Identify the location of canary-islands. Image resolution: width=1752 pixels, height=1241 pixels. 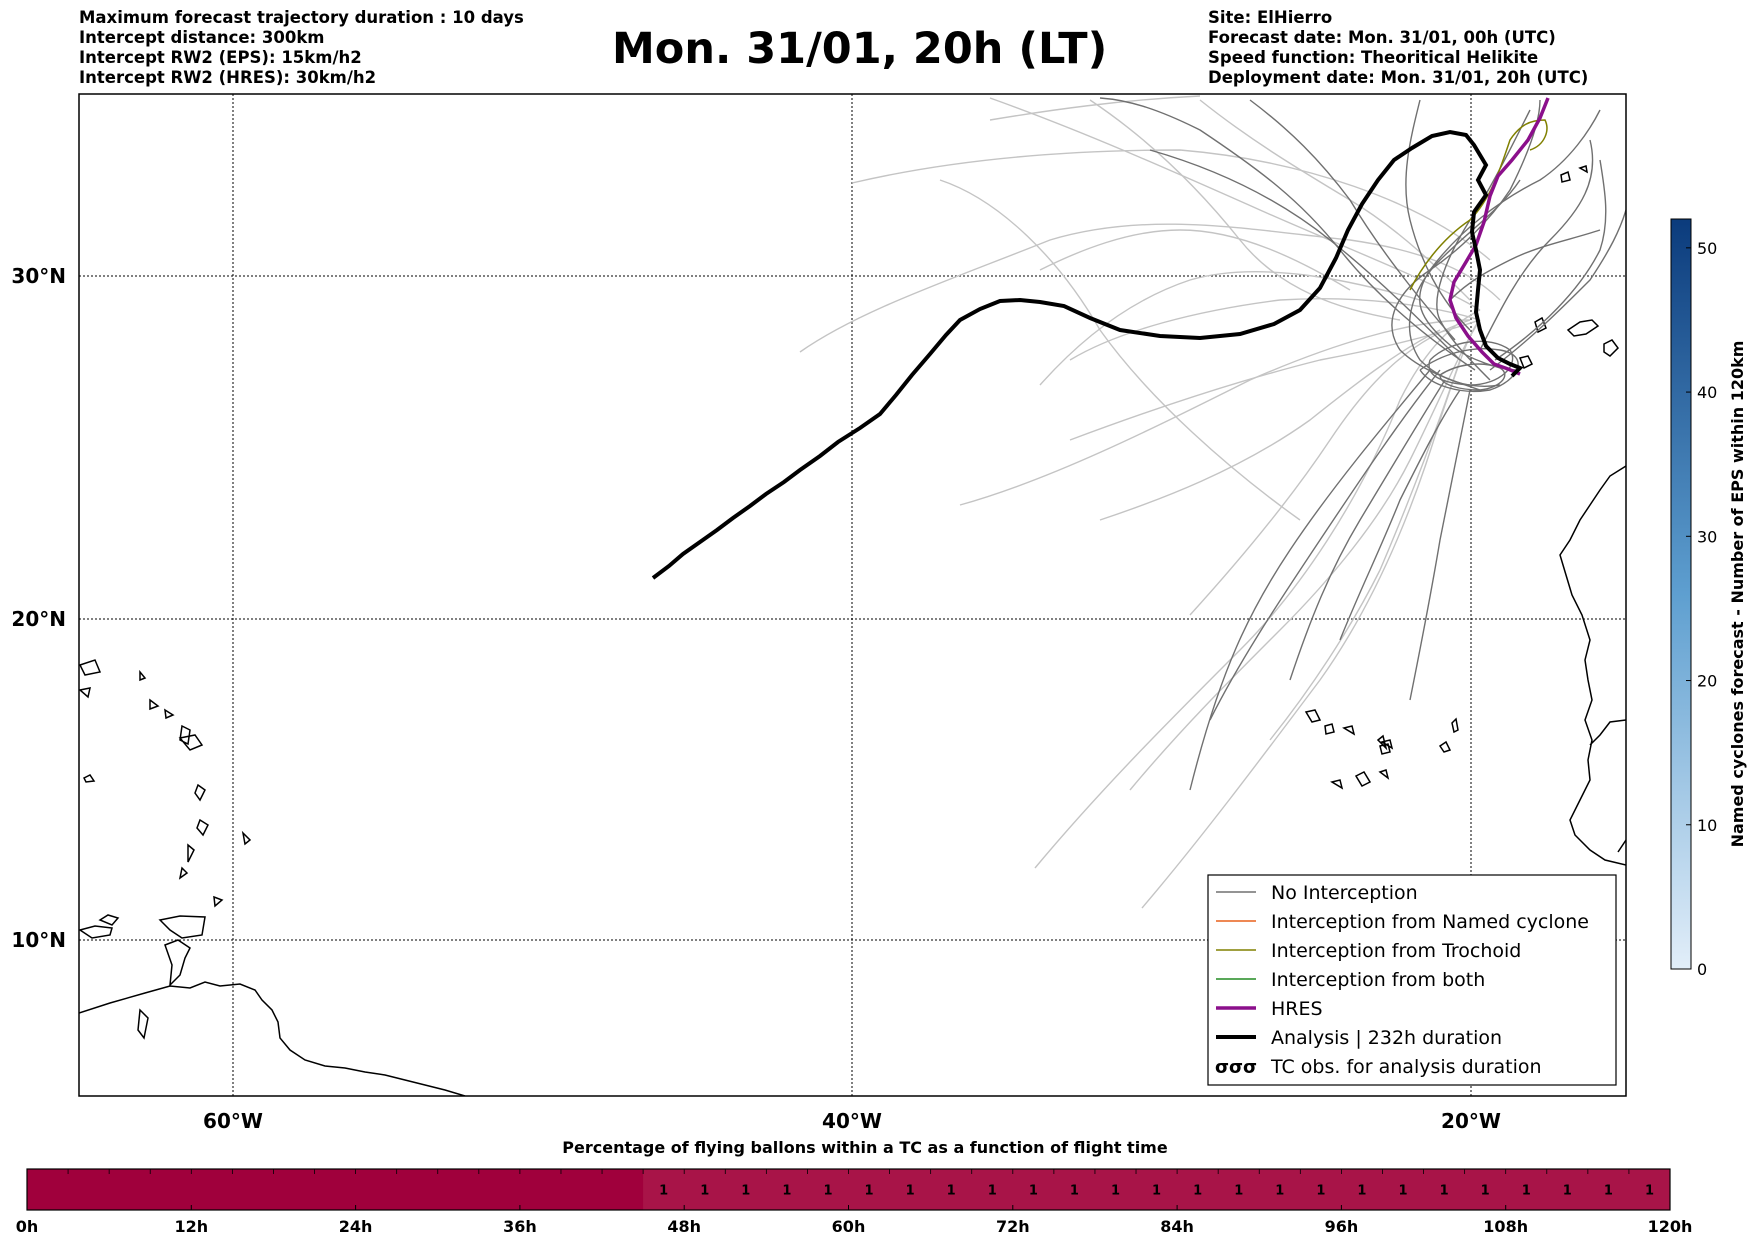
(1568, 267).